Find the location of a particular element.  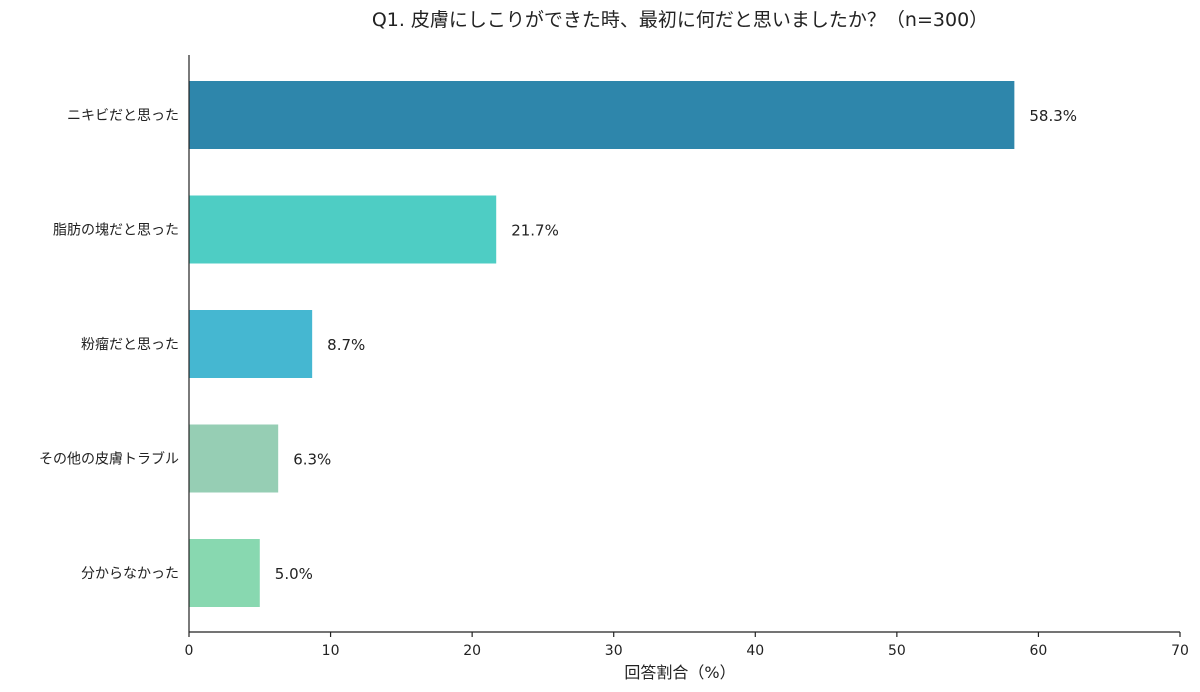

value-label-3: 8.7% is located at coordinates (346, 345).